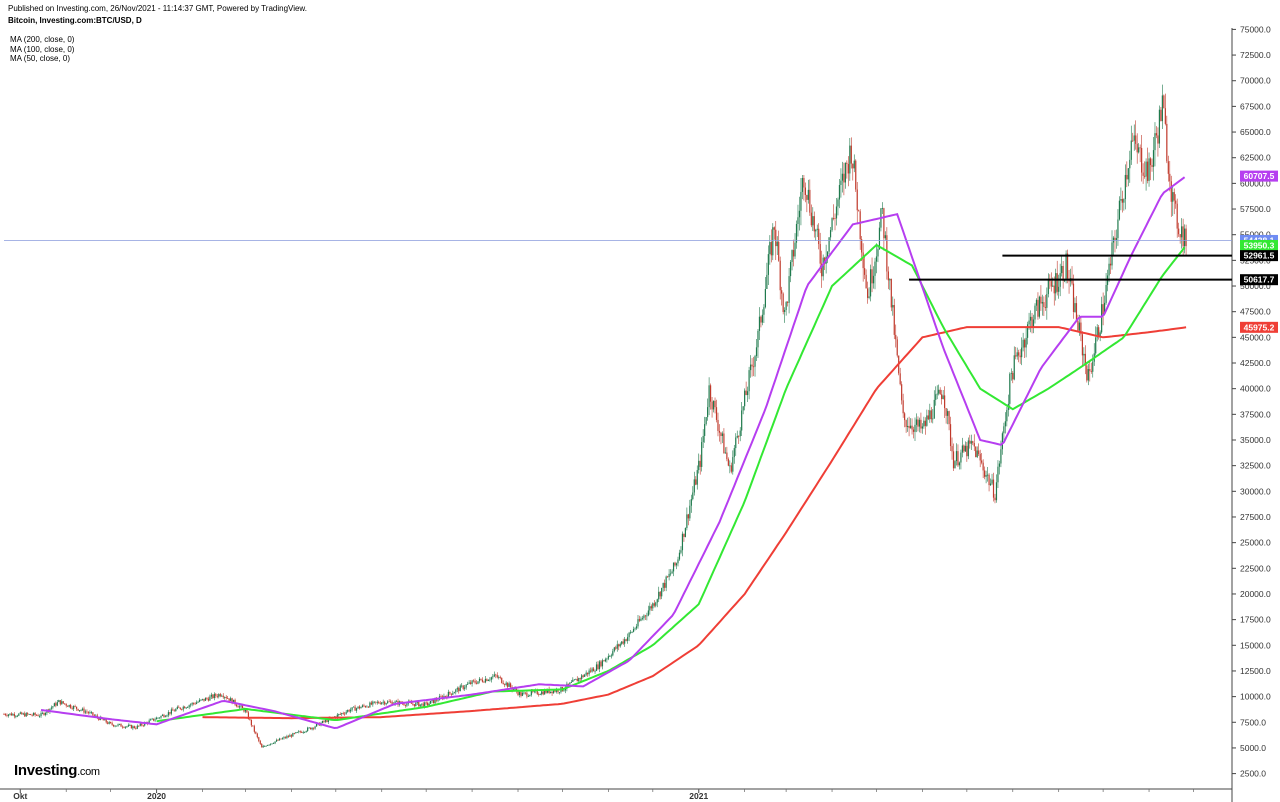 The height and width of the screenshot is (802, 1280). What do you see at coordinates (1255, 29) in the screenshot?
I see `y-tick-label: 75000.0` at bounding box center [1255, 29].